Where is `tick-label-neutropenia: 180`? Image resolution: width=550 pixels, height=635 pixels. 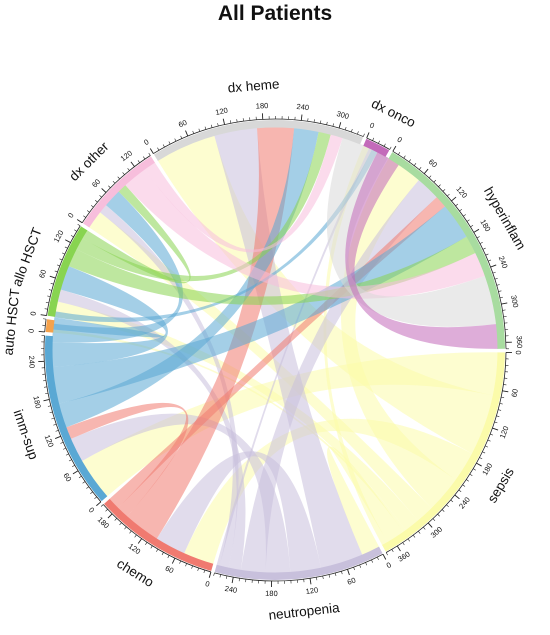
tick-label-neutropenia: 180 is located at coordinates (271, 593).